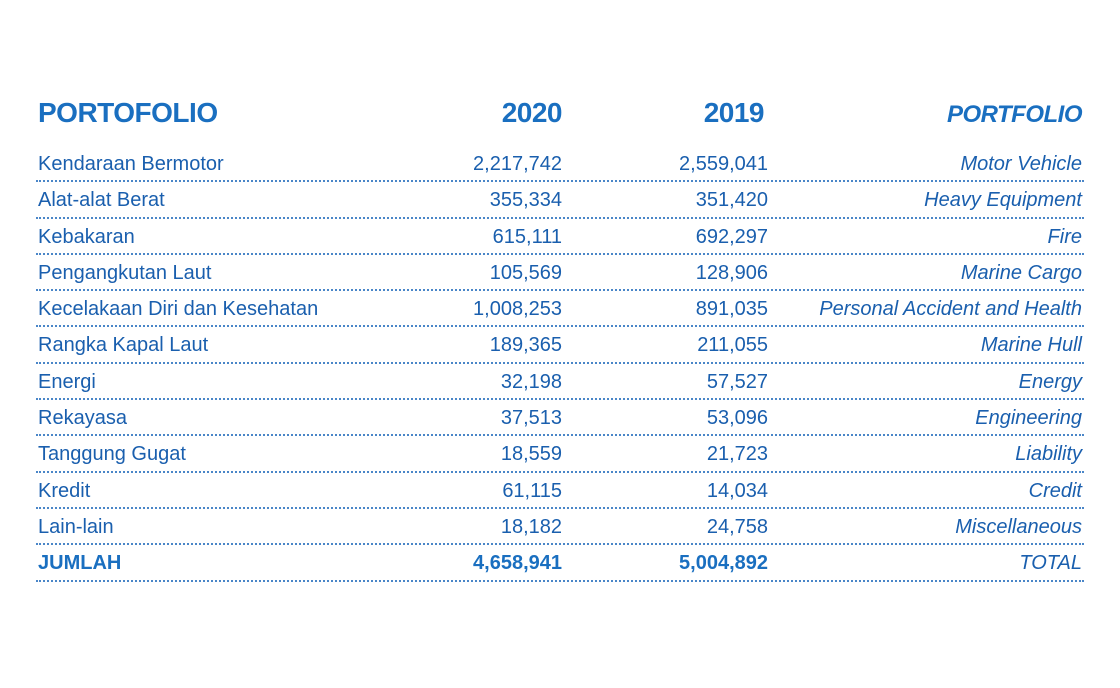  What do you see at coordinates (1028, 418) in the screenshot?
I see `row-label-en: Engineering` at bounding box center [1028, 418].